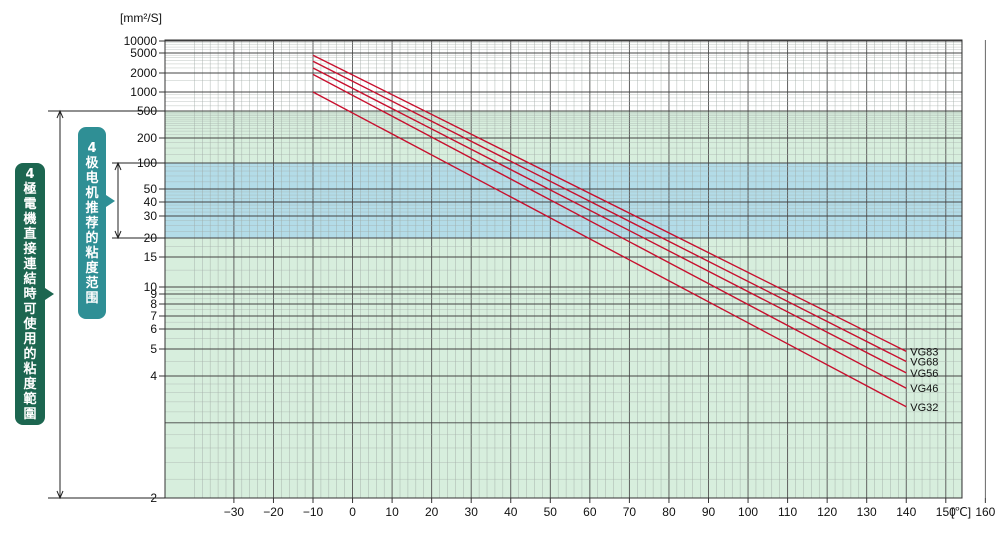 This screenshot has height=546, width=1000. What do you see at coordinates (153, 376) in the screenshot?
I see `y-tick-label: 4` at bounding box center [153, 376].